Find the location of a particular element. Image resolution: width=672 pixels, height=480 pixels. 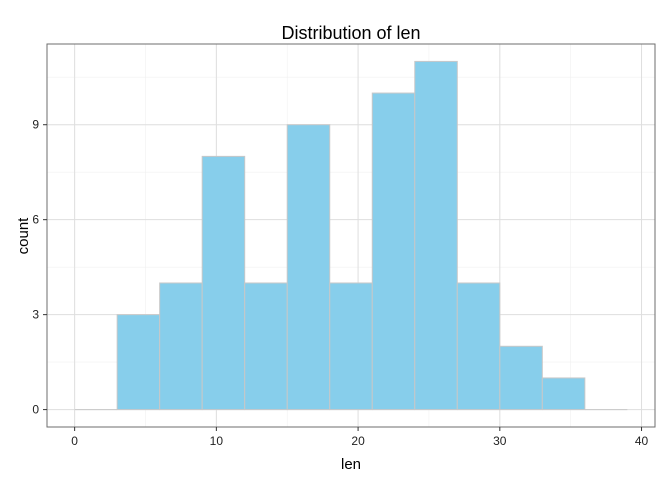

x-tick-label: 40 is located at coordinates (642, 441).